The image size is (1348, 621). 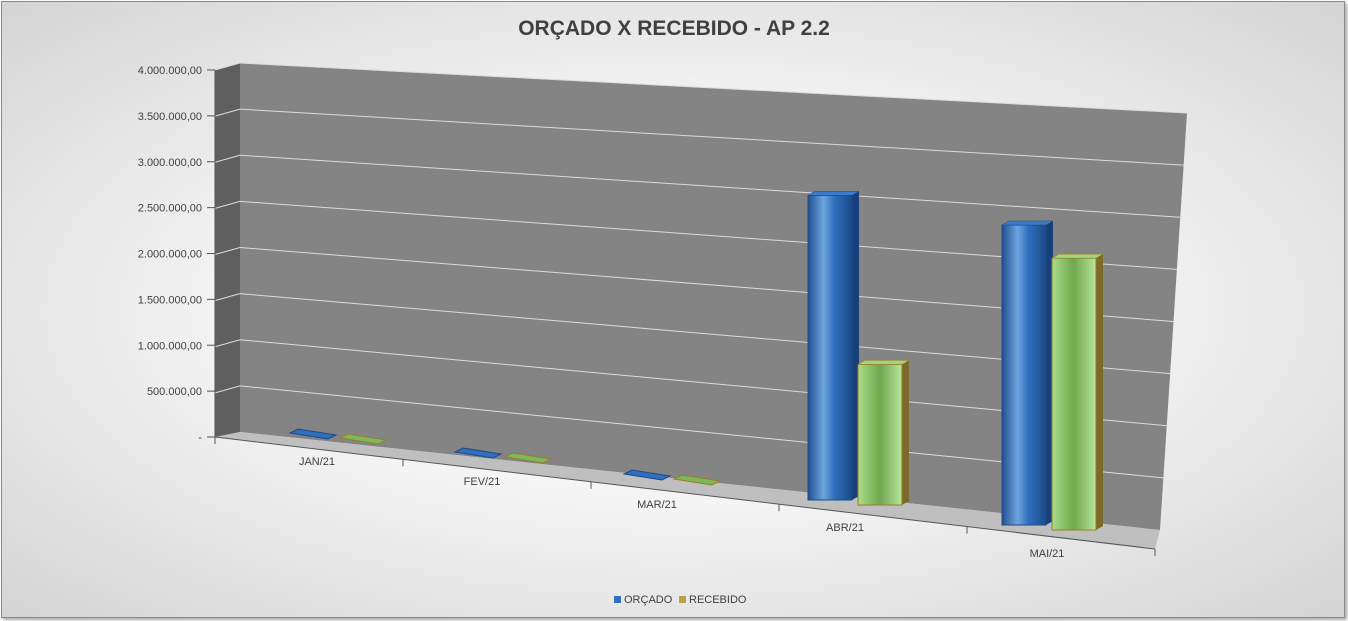 I want to click on y-tick-label: 1.000.000,00, so click(x=170, y=346).